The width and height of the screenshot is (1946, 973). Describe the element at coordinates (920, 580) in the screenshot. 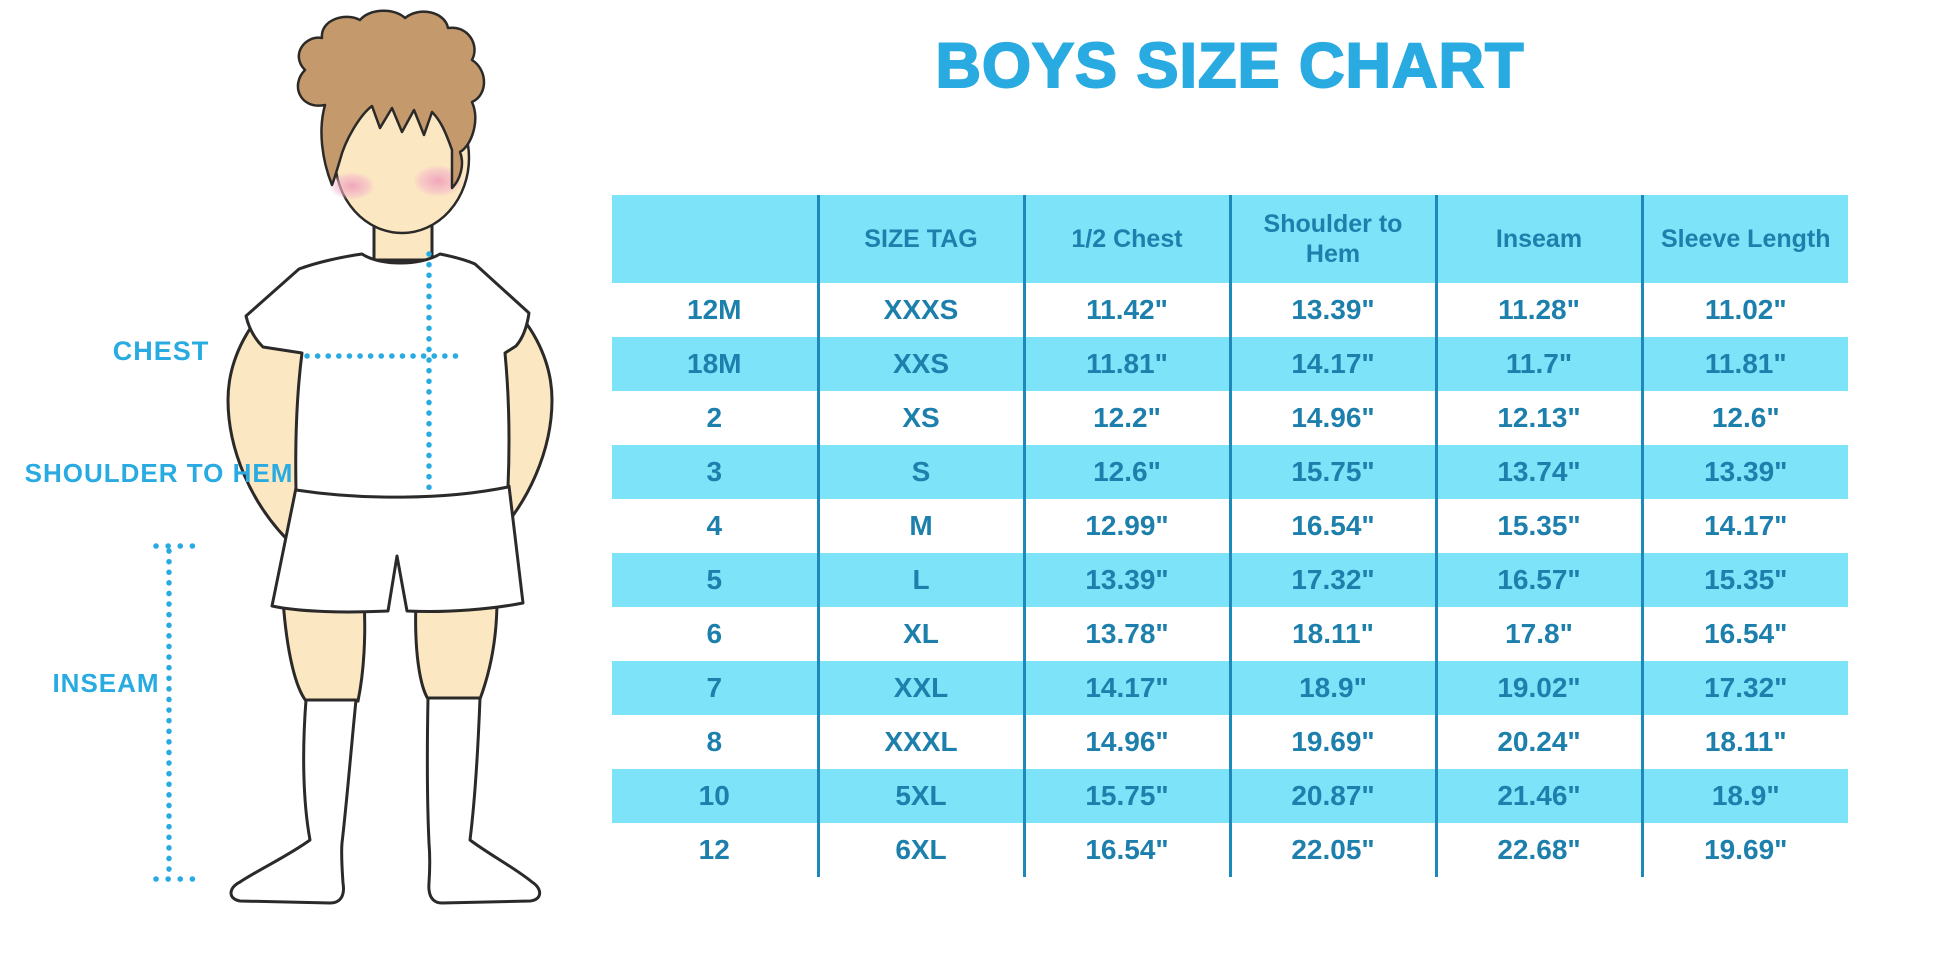

I see `table-cell: L` at that location.